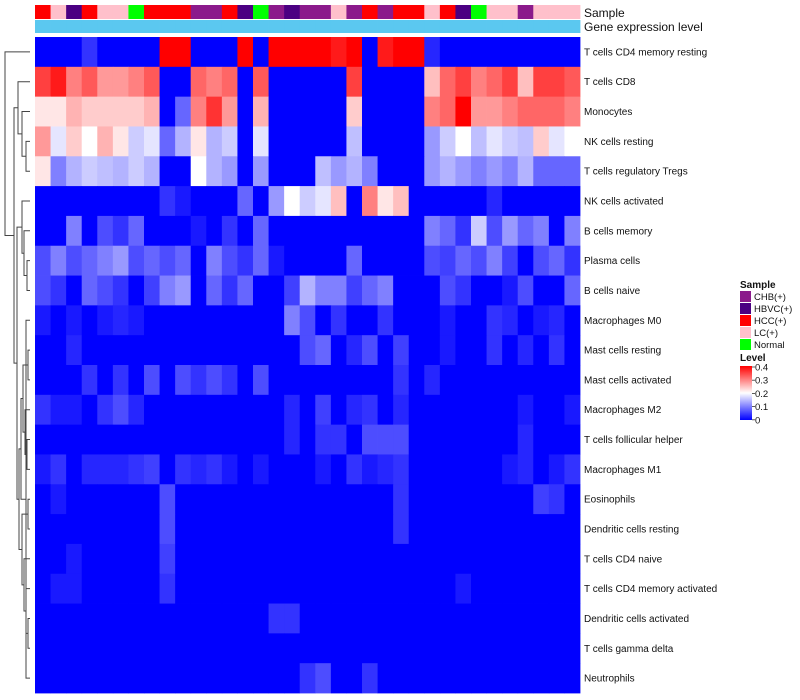 This screenshot has height=700, width=800. Describe the element at coordinates (308, 26) in the screenshot. I see `expression-annotation-track` at that location.